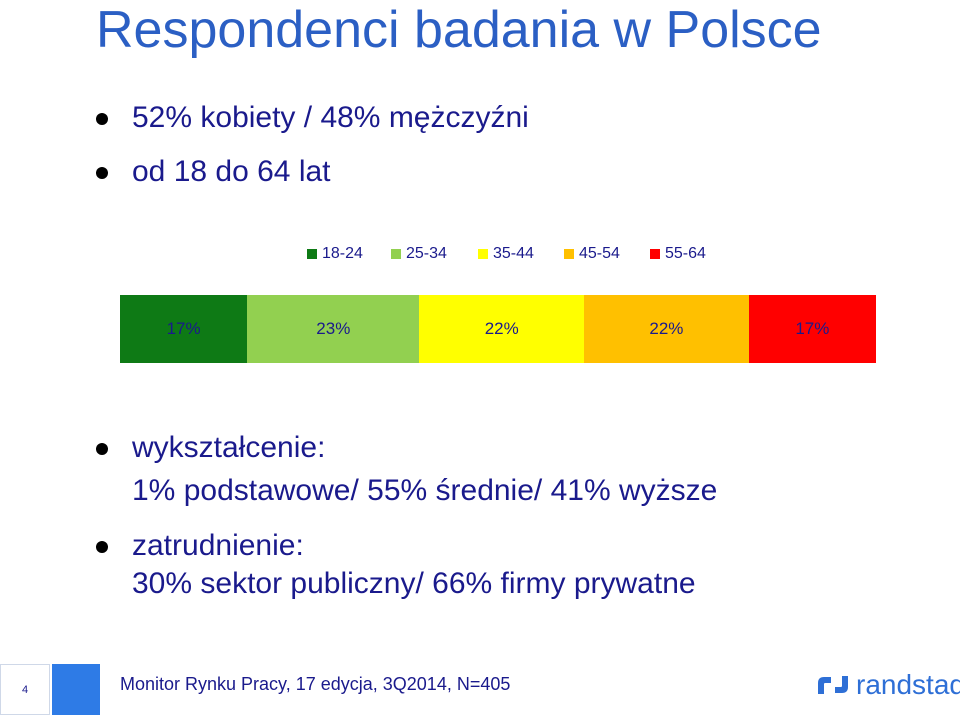  Describe the element at coordinates (25, 689) in the screenshot. I see `page-number: 4` at that location.